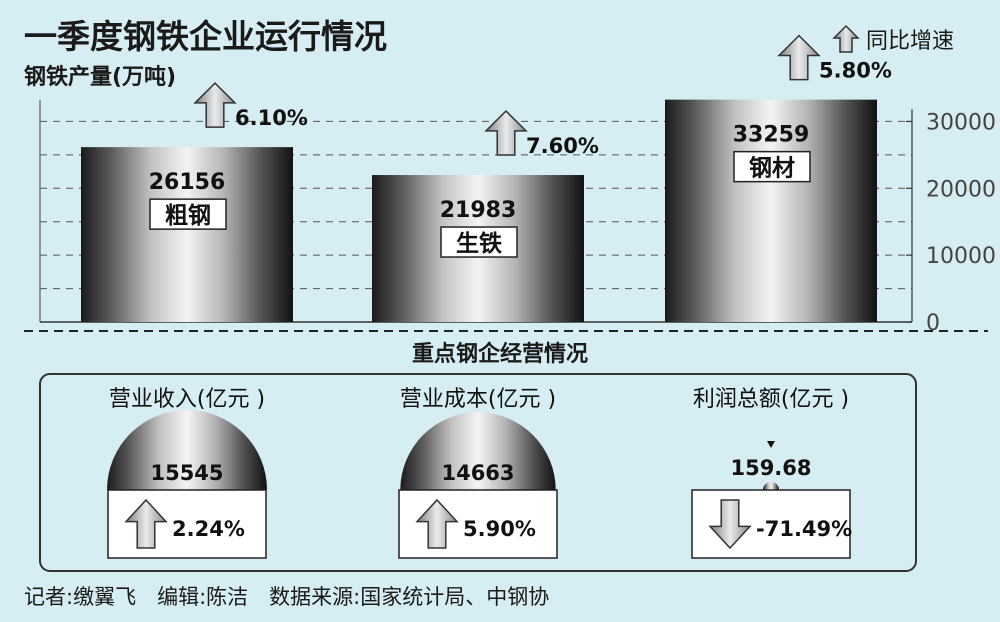 The height and width of the screenshot is (622, 1000). I want to click on bar-value-label: 33259, so click(771, 135).